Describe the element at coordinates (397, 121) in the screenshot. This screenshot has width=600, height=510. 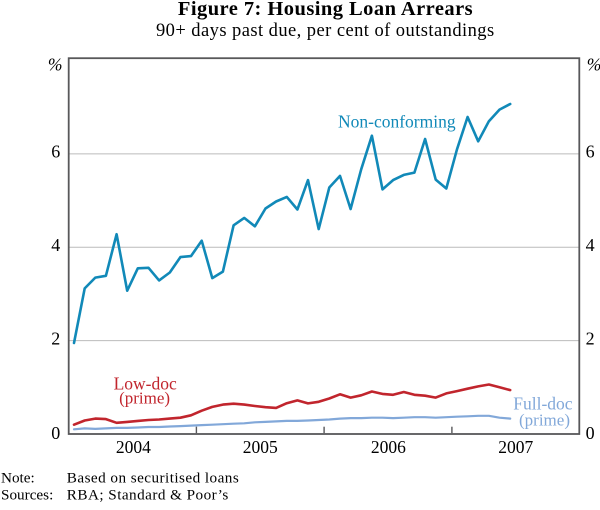
I see `svg-text: Non-conforming` at that location.